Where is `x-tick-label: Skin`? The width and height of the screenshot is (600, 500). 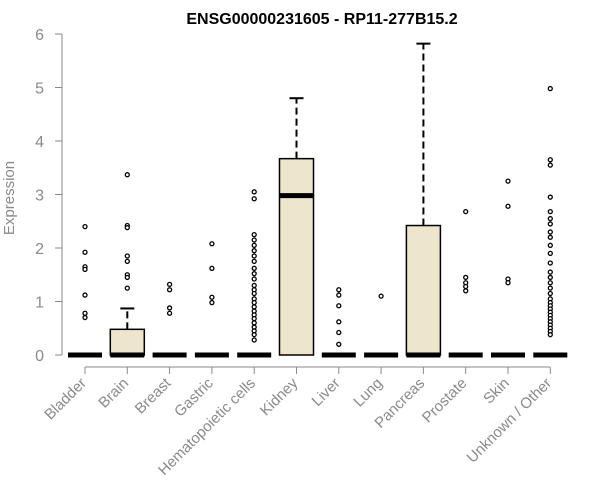 x-tick-label: Skin is located at coordinates (496, 391).